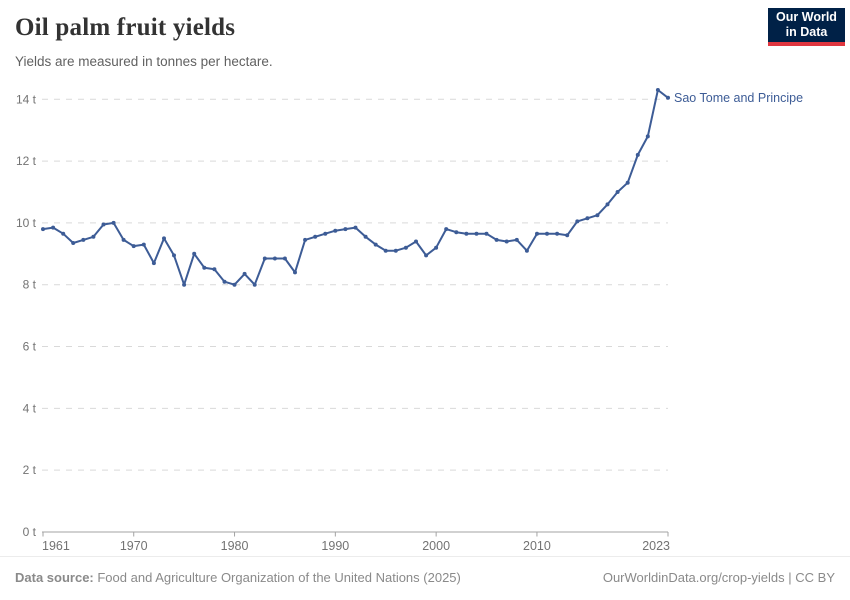 This screenshot has width=850, height=600. I want to click on data-source-label: Data source:, so click(54, 577).